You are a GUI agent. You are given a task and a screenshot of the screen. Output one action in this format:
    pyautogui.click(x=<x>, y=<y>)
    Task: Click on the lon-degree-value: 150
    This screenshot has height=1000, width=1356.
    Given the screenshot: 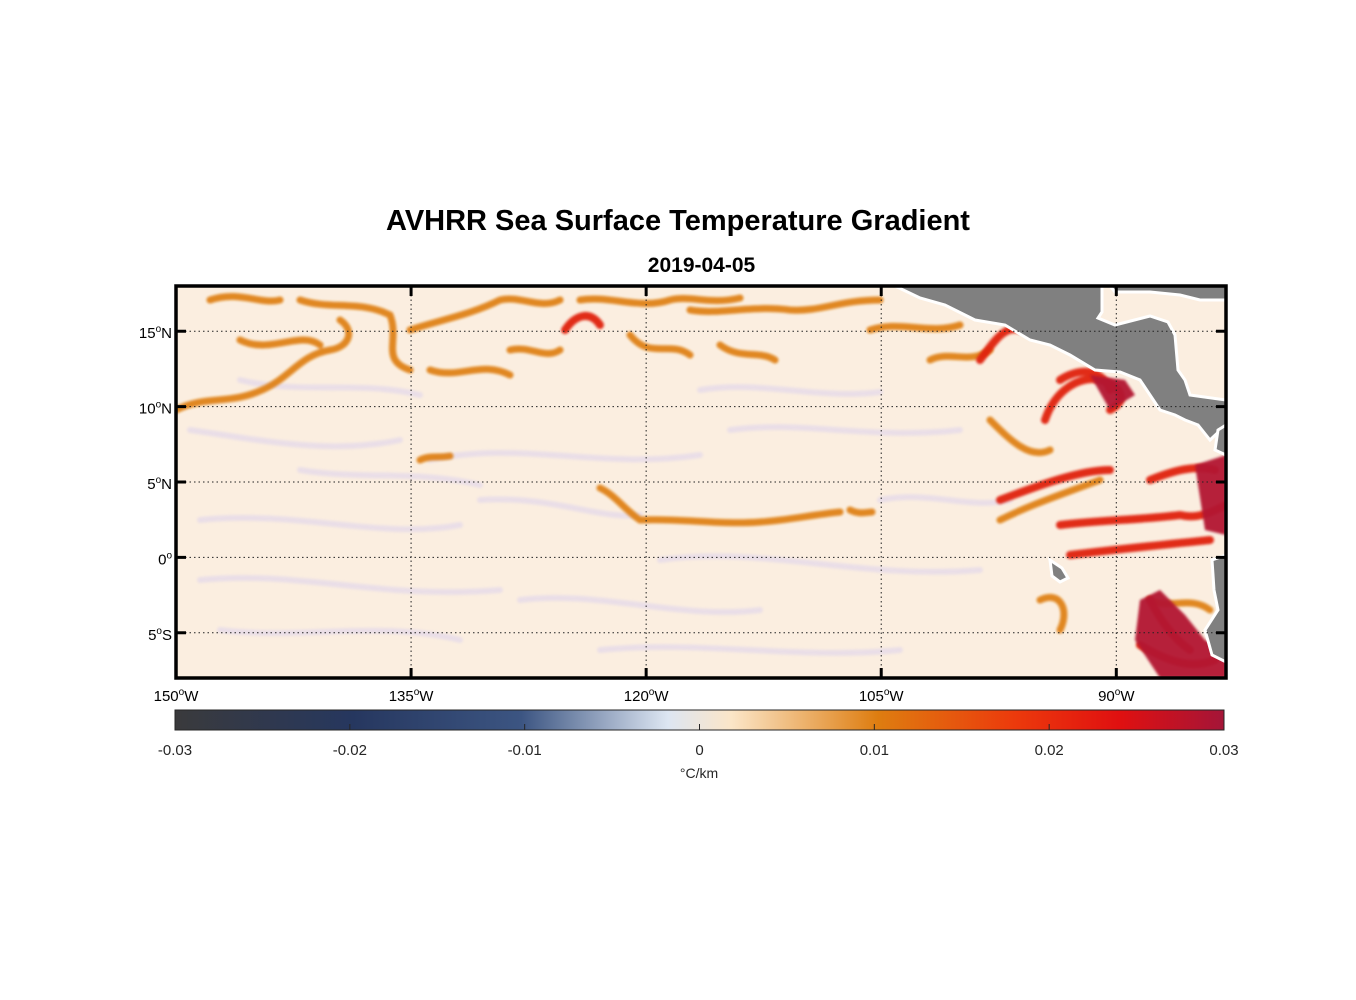 What is the action you would take?
    pyautogui.click(x=166, y=696)
    